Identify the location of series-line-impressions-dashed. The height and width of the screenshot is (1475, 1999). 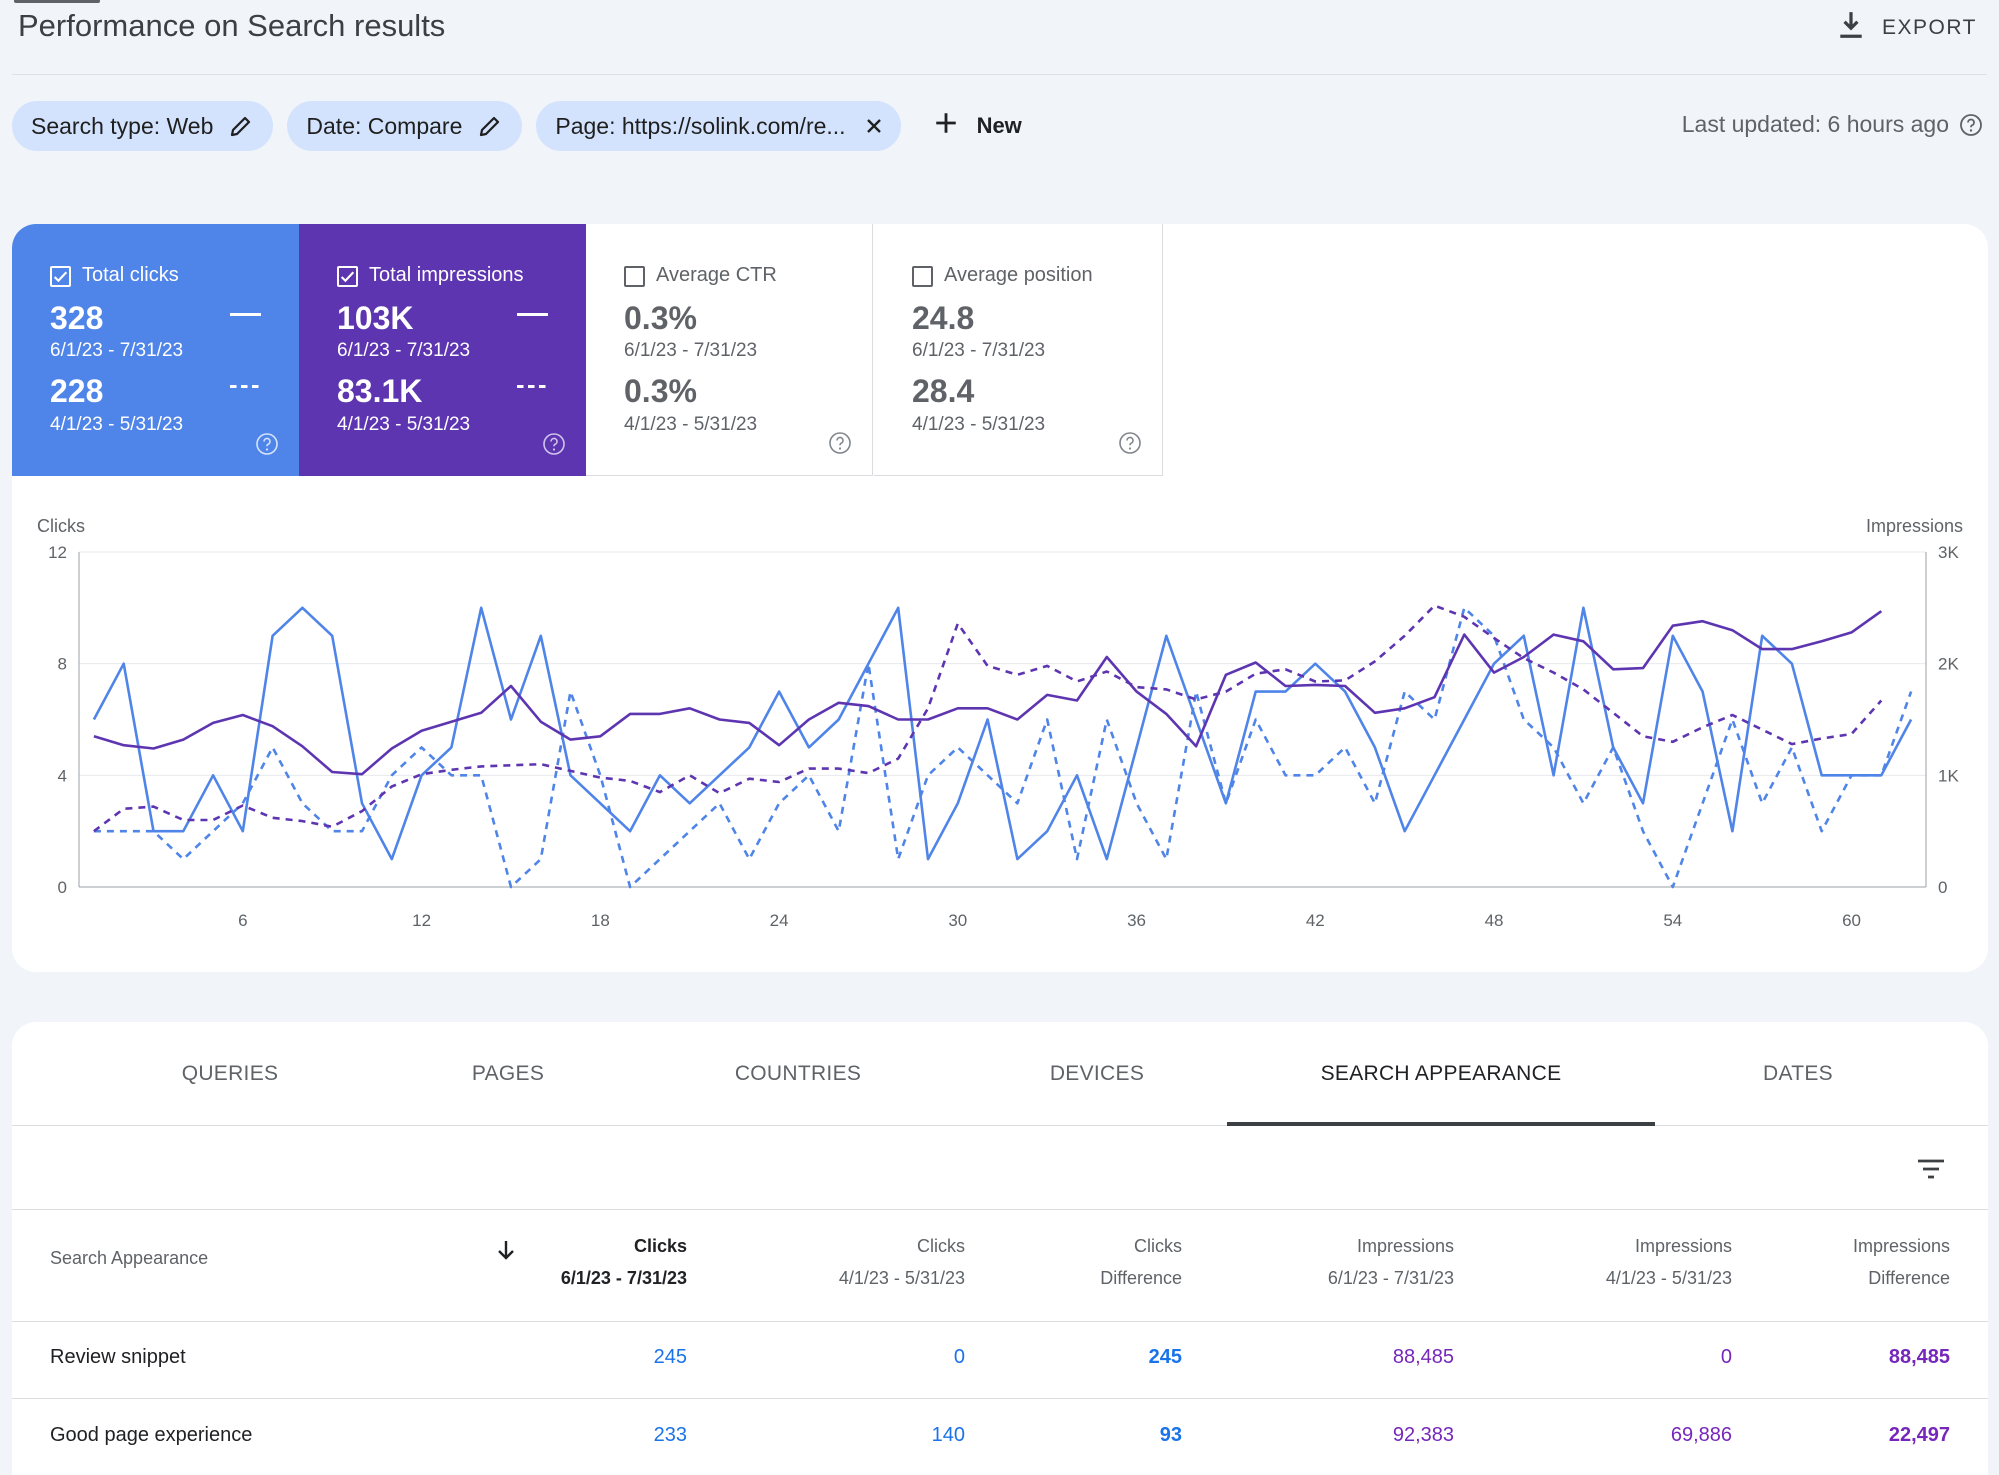
(988, 718).